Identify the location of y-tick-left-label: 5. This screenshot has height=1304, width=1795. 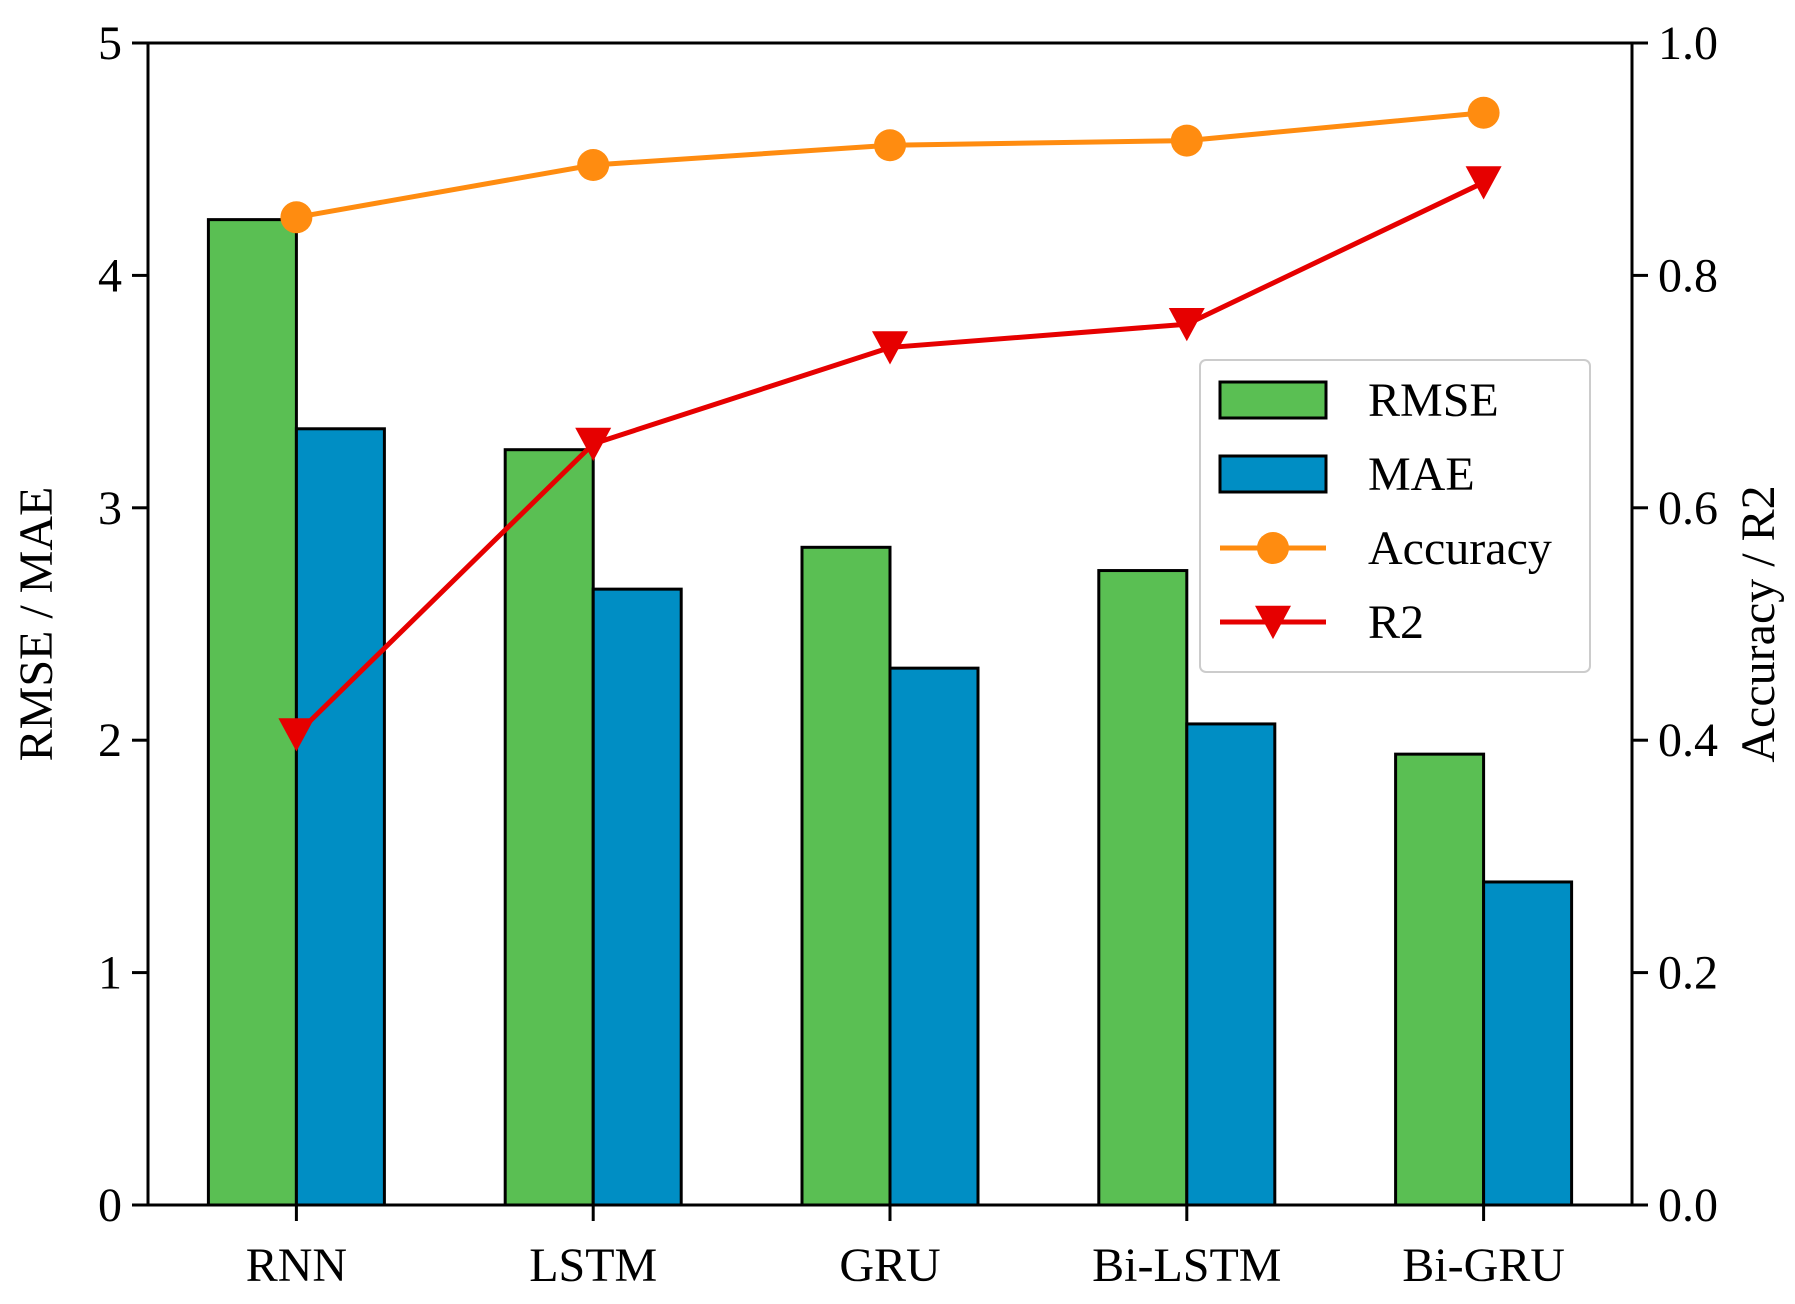
(110, 43).